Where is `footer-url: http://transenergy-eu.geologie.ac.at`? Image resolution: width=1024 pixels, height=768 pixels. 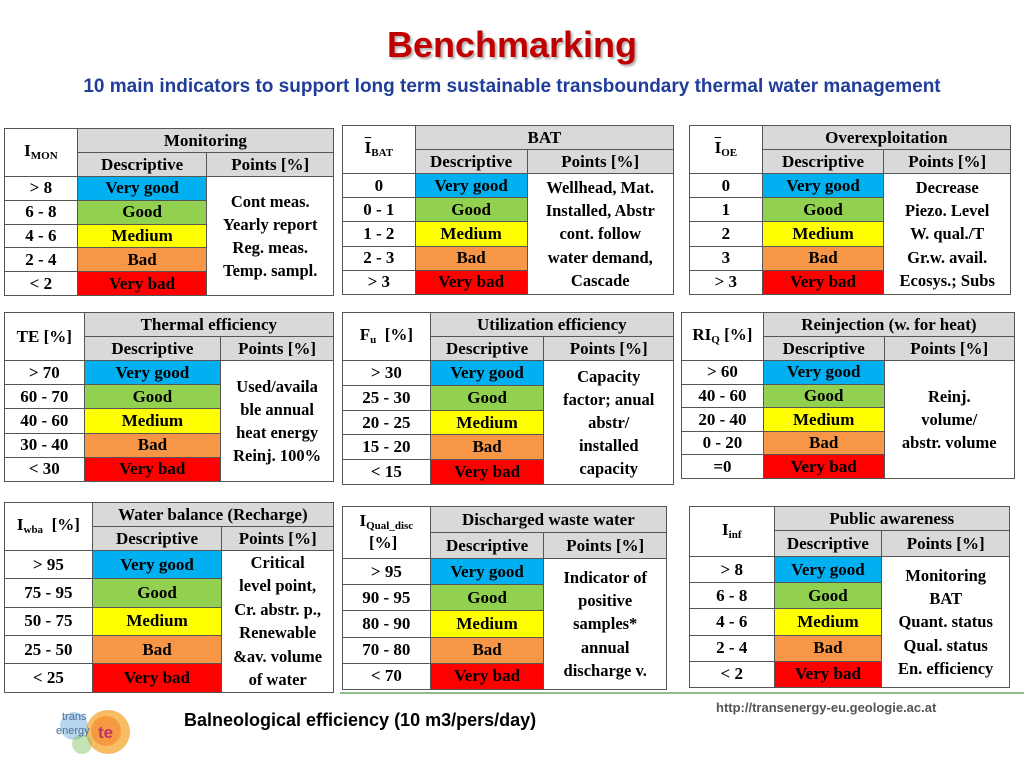
footer-url: http://transenergy-eu.geologie.ac.at is located at coordinates (826, 707).